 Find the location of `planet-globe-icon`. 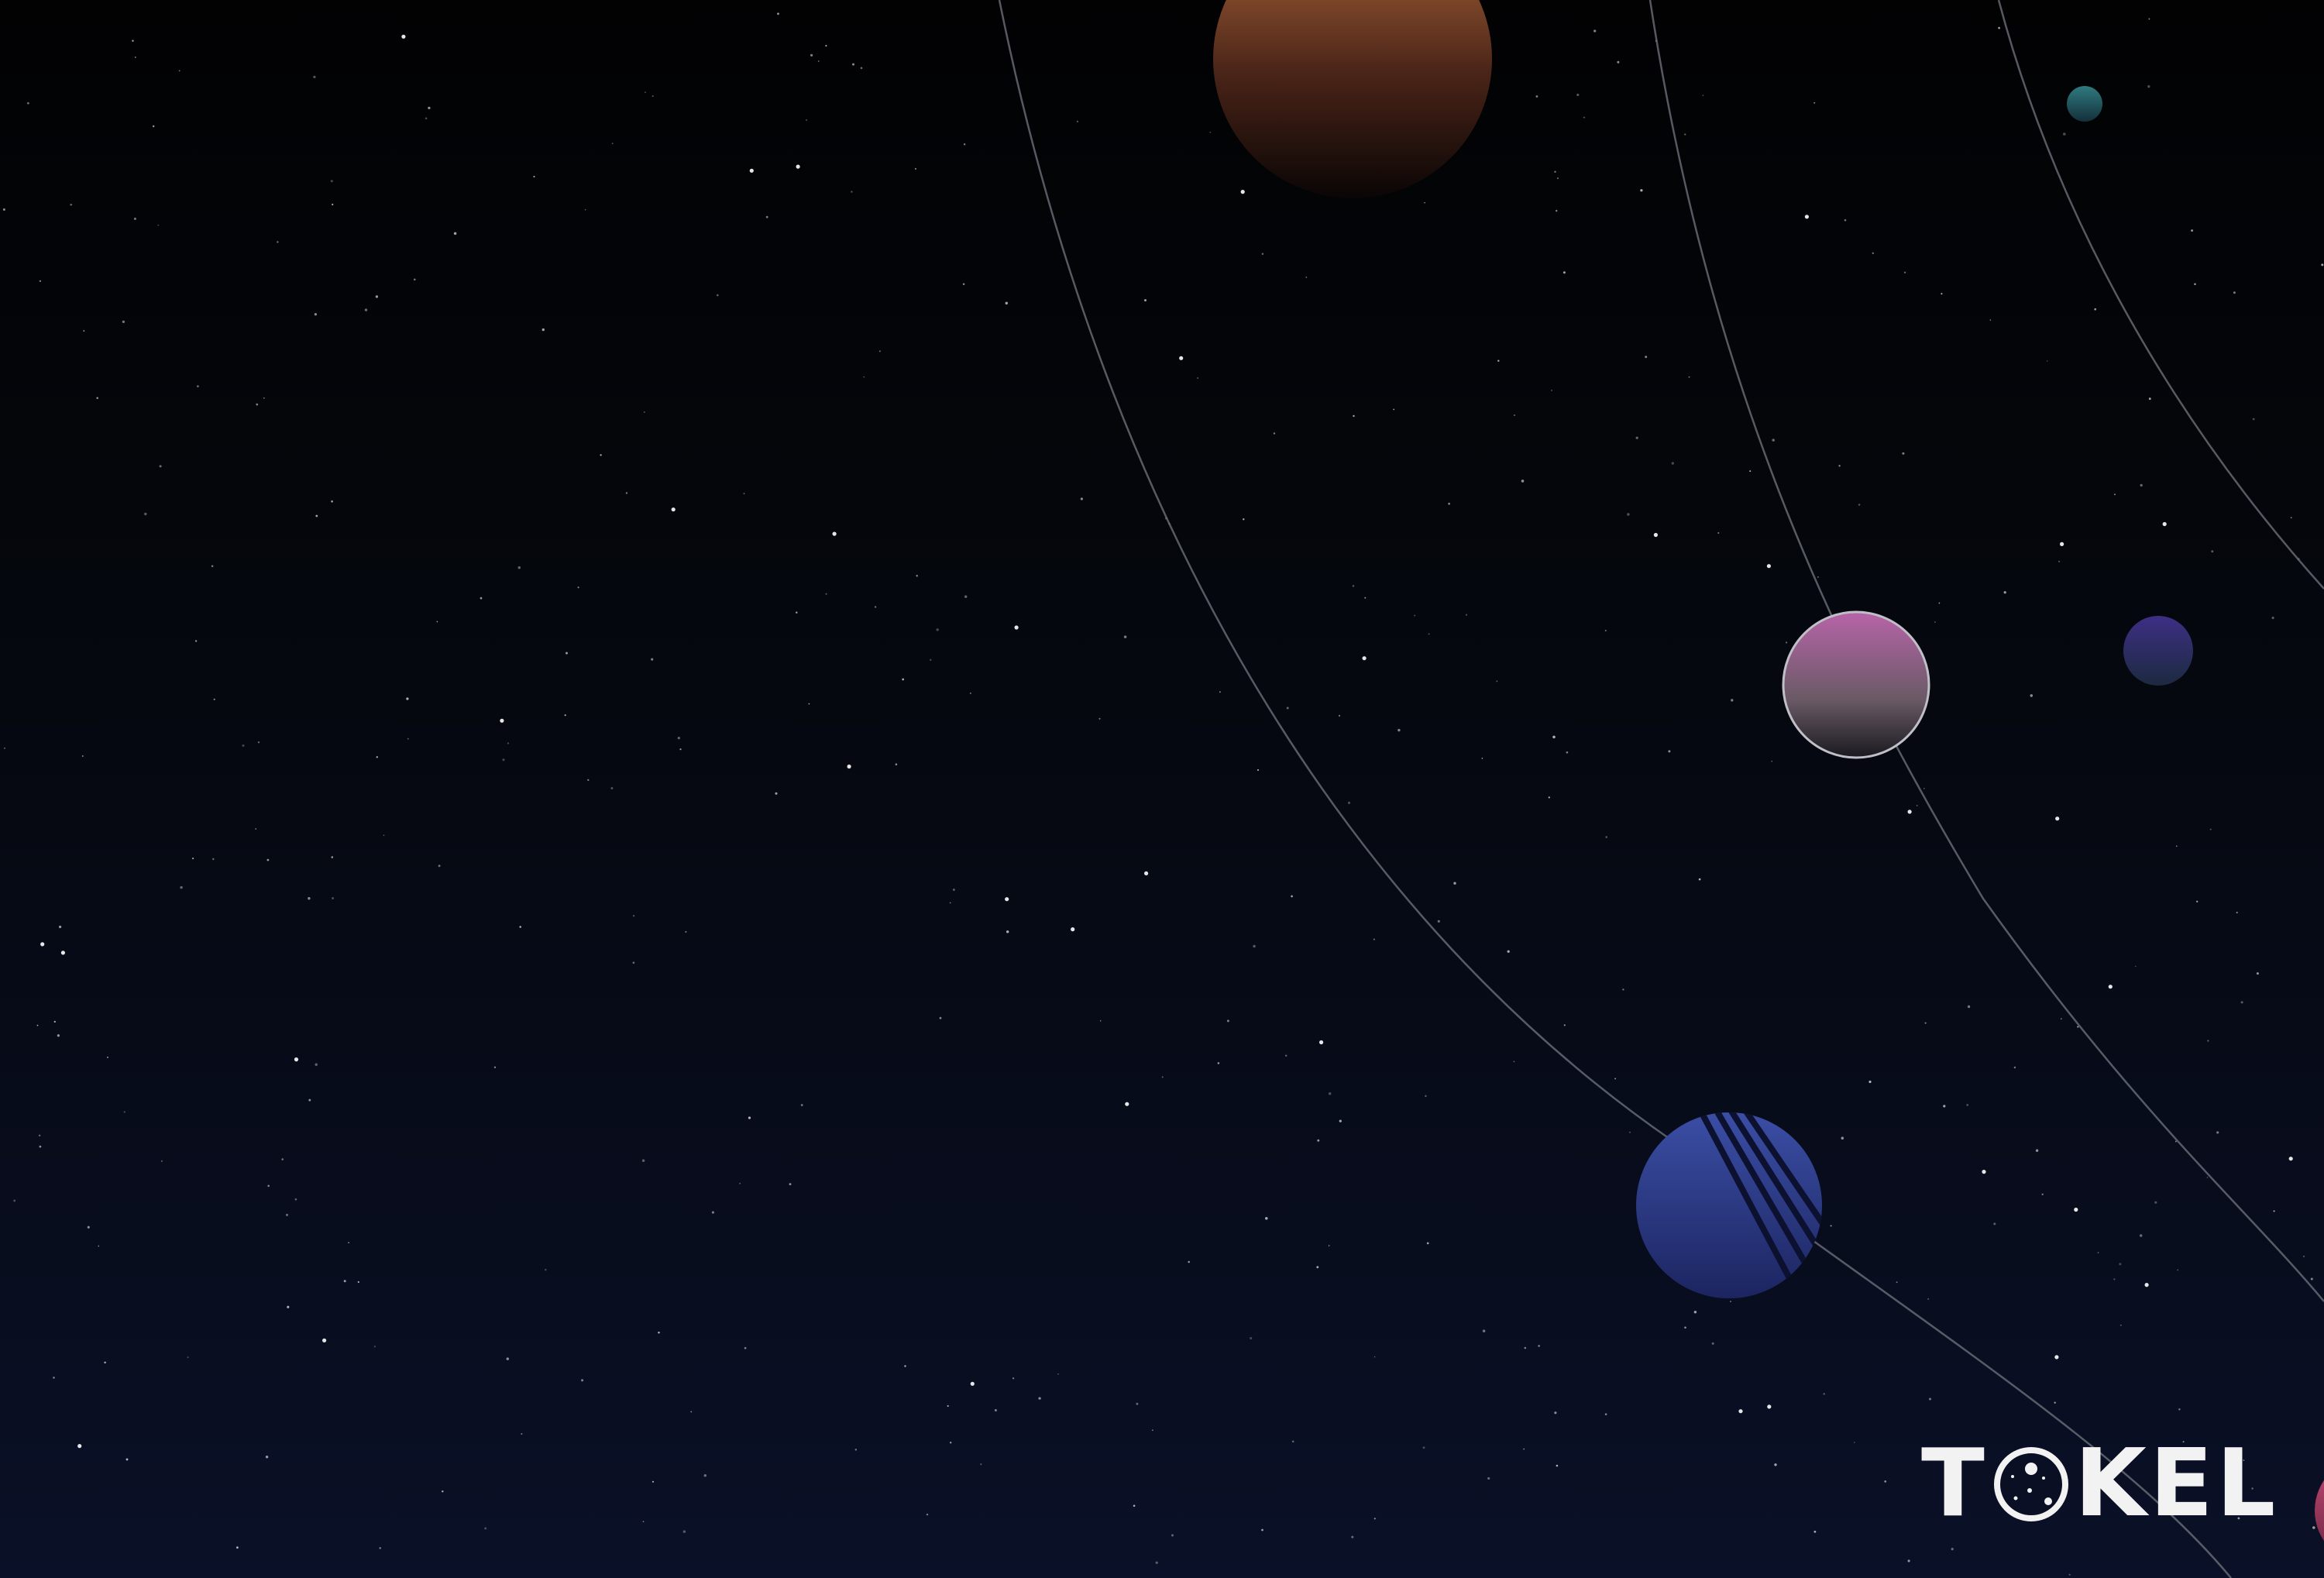

planet-globe-icon is located at coordinates (2030, 1484).